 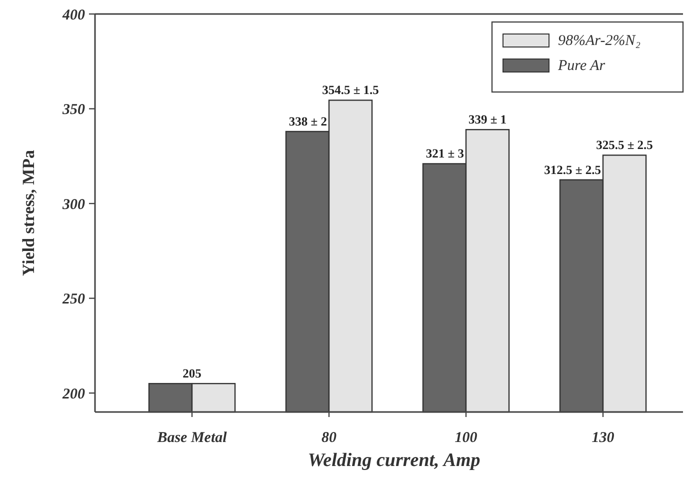 What do you see at coordinates (74, 110) in the screenshot?
I see `y-tick-label: 350` at bounding box center [74, 110].